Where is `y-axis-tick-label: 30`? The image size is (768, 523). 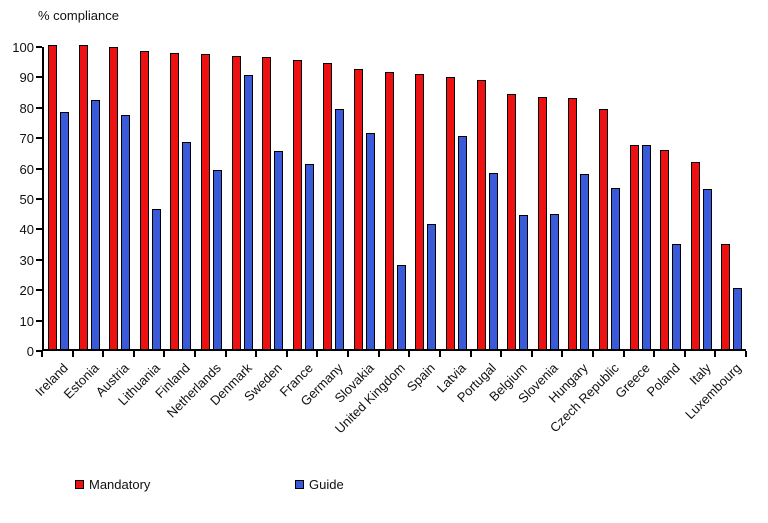 y-axis-tick-label: 30 is located at coordinates (26, 260).